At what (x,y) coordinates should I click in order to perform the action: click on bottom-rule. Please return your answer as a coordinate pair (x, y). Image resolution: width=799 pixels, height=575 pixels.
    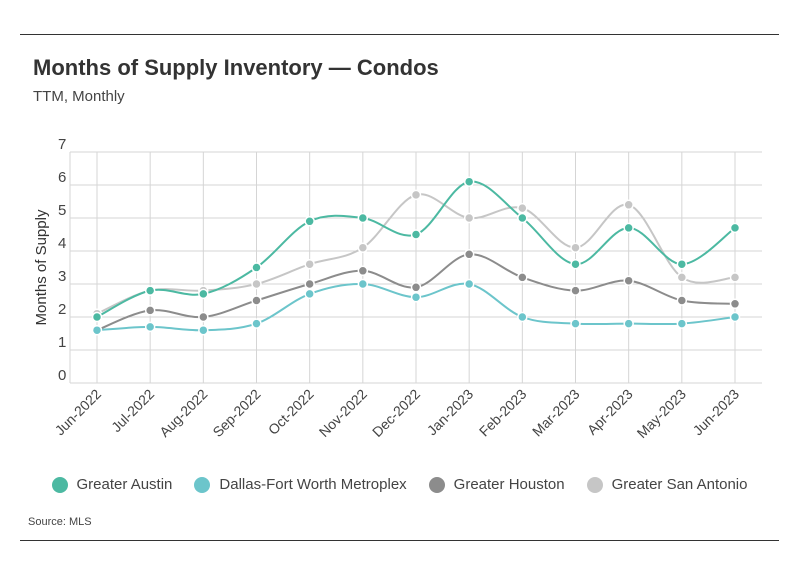
    Looking at the image, I should click on (399, 540).